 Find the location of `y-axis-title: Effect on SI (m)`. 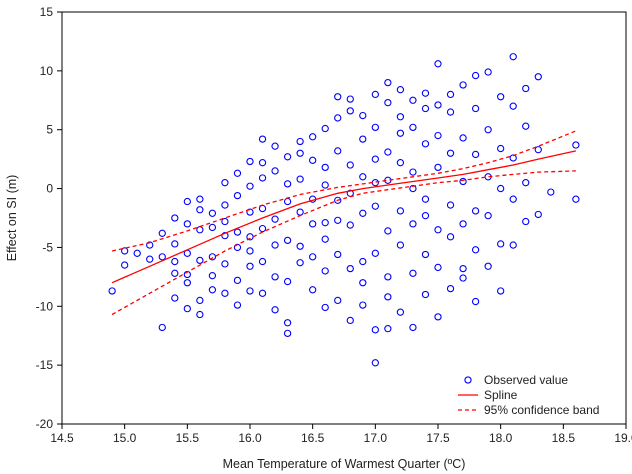

y-axis-title: Effect on SI (m) is located at coordinates (12, 218).